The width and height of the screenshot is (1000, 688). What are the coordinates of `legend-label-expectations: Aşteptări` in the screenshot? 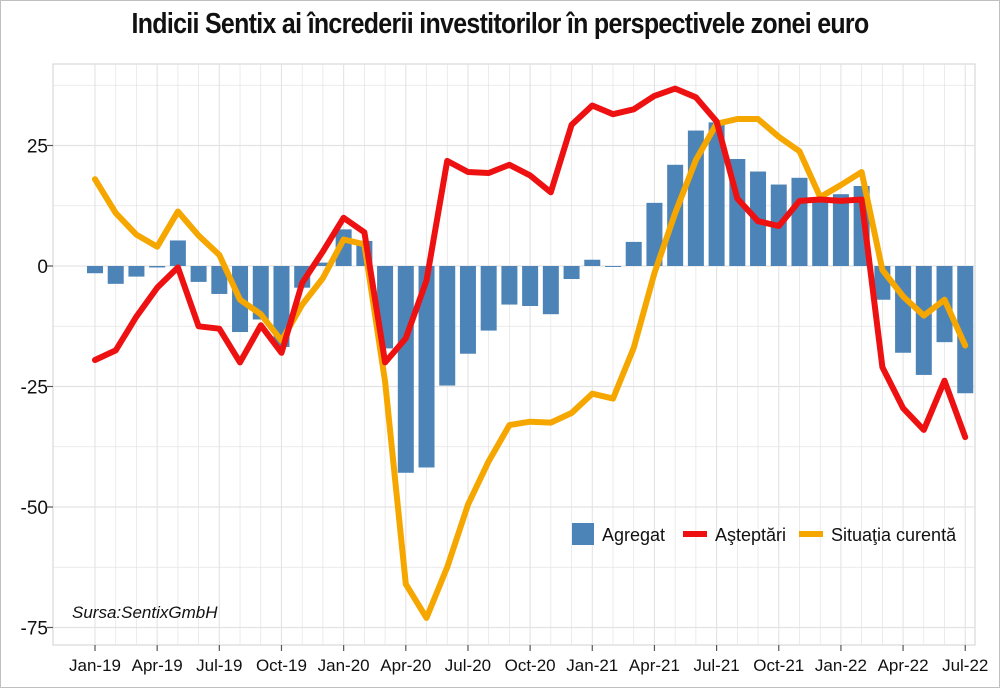 It's located at (750, 535).